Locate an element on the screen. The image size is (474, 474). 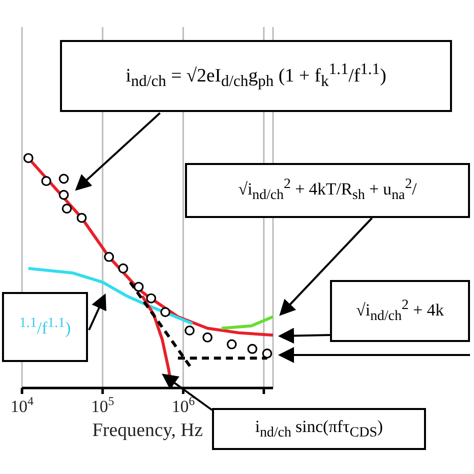
formula-box: $^{1.1}$/f$^{1.1}$) is located at coordinates (45, 327).